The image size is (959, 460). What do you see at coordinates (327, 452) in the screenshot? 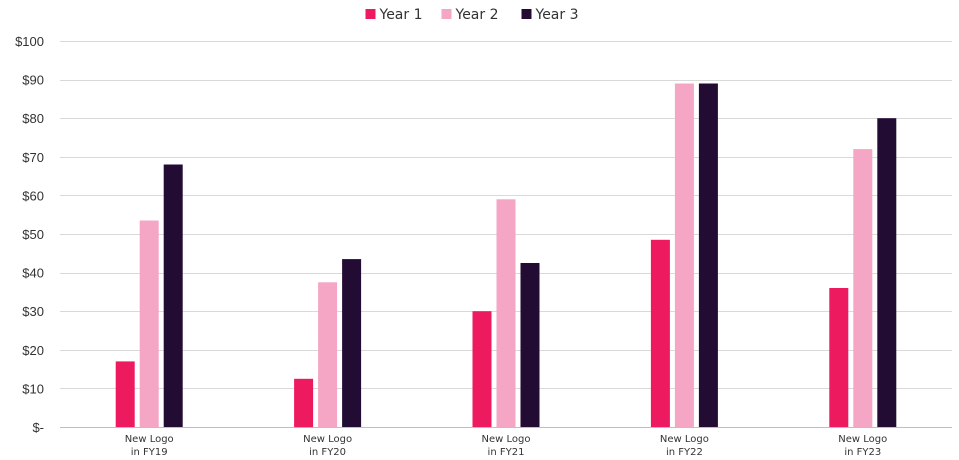
I see `x-tick-label: in FY20` at bounding box center [327, 452].